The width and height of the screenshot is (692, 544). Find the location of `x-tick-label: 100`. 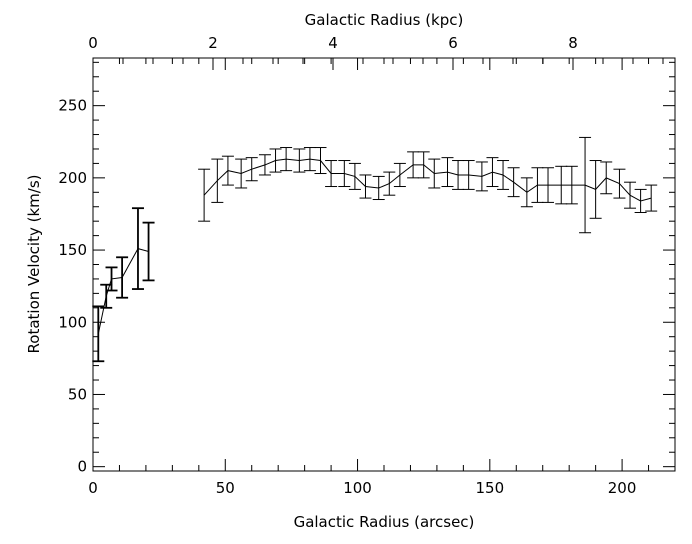

x-tick-label: 100 is located at coordinates (357, 488).